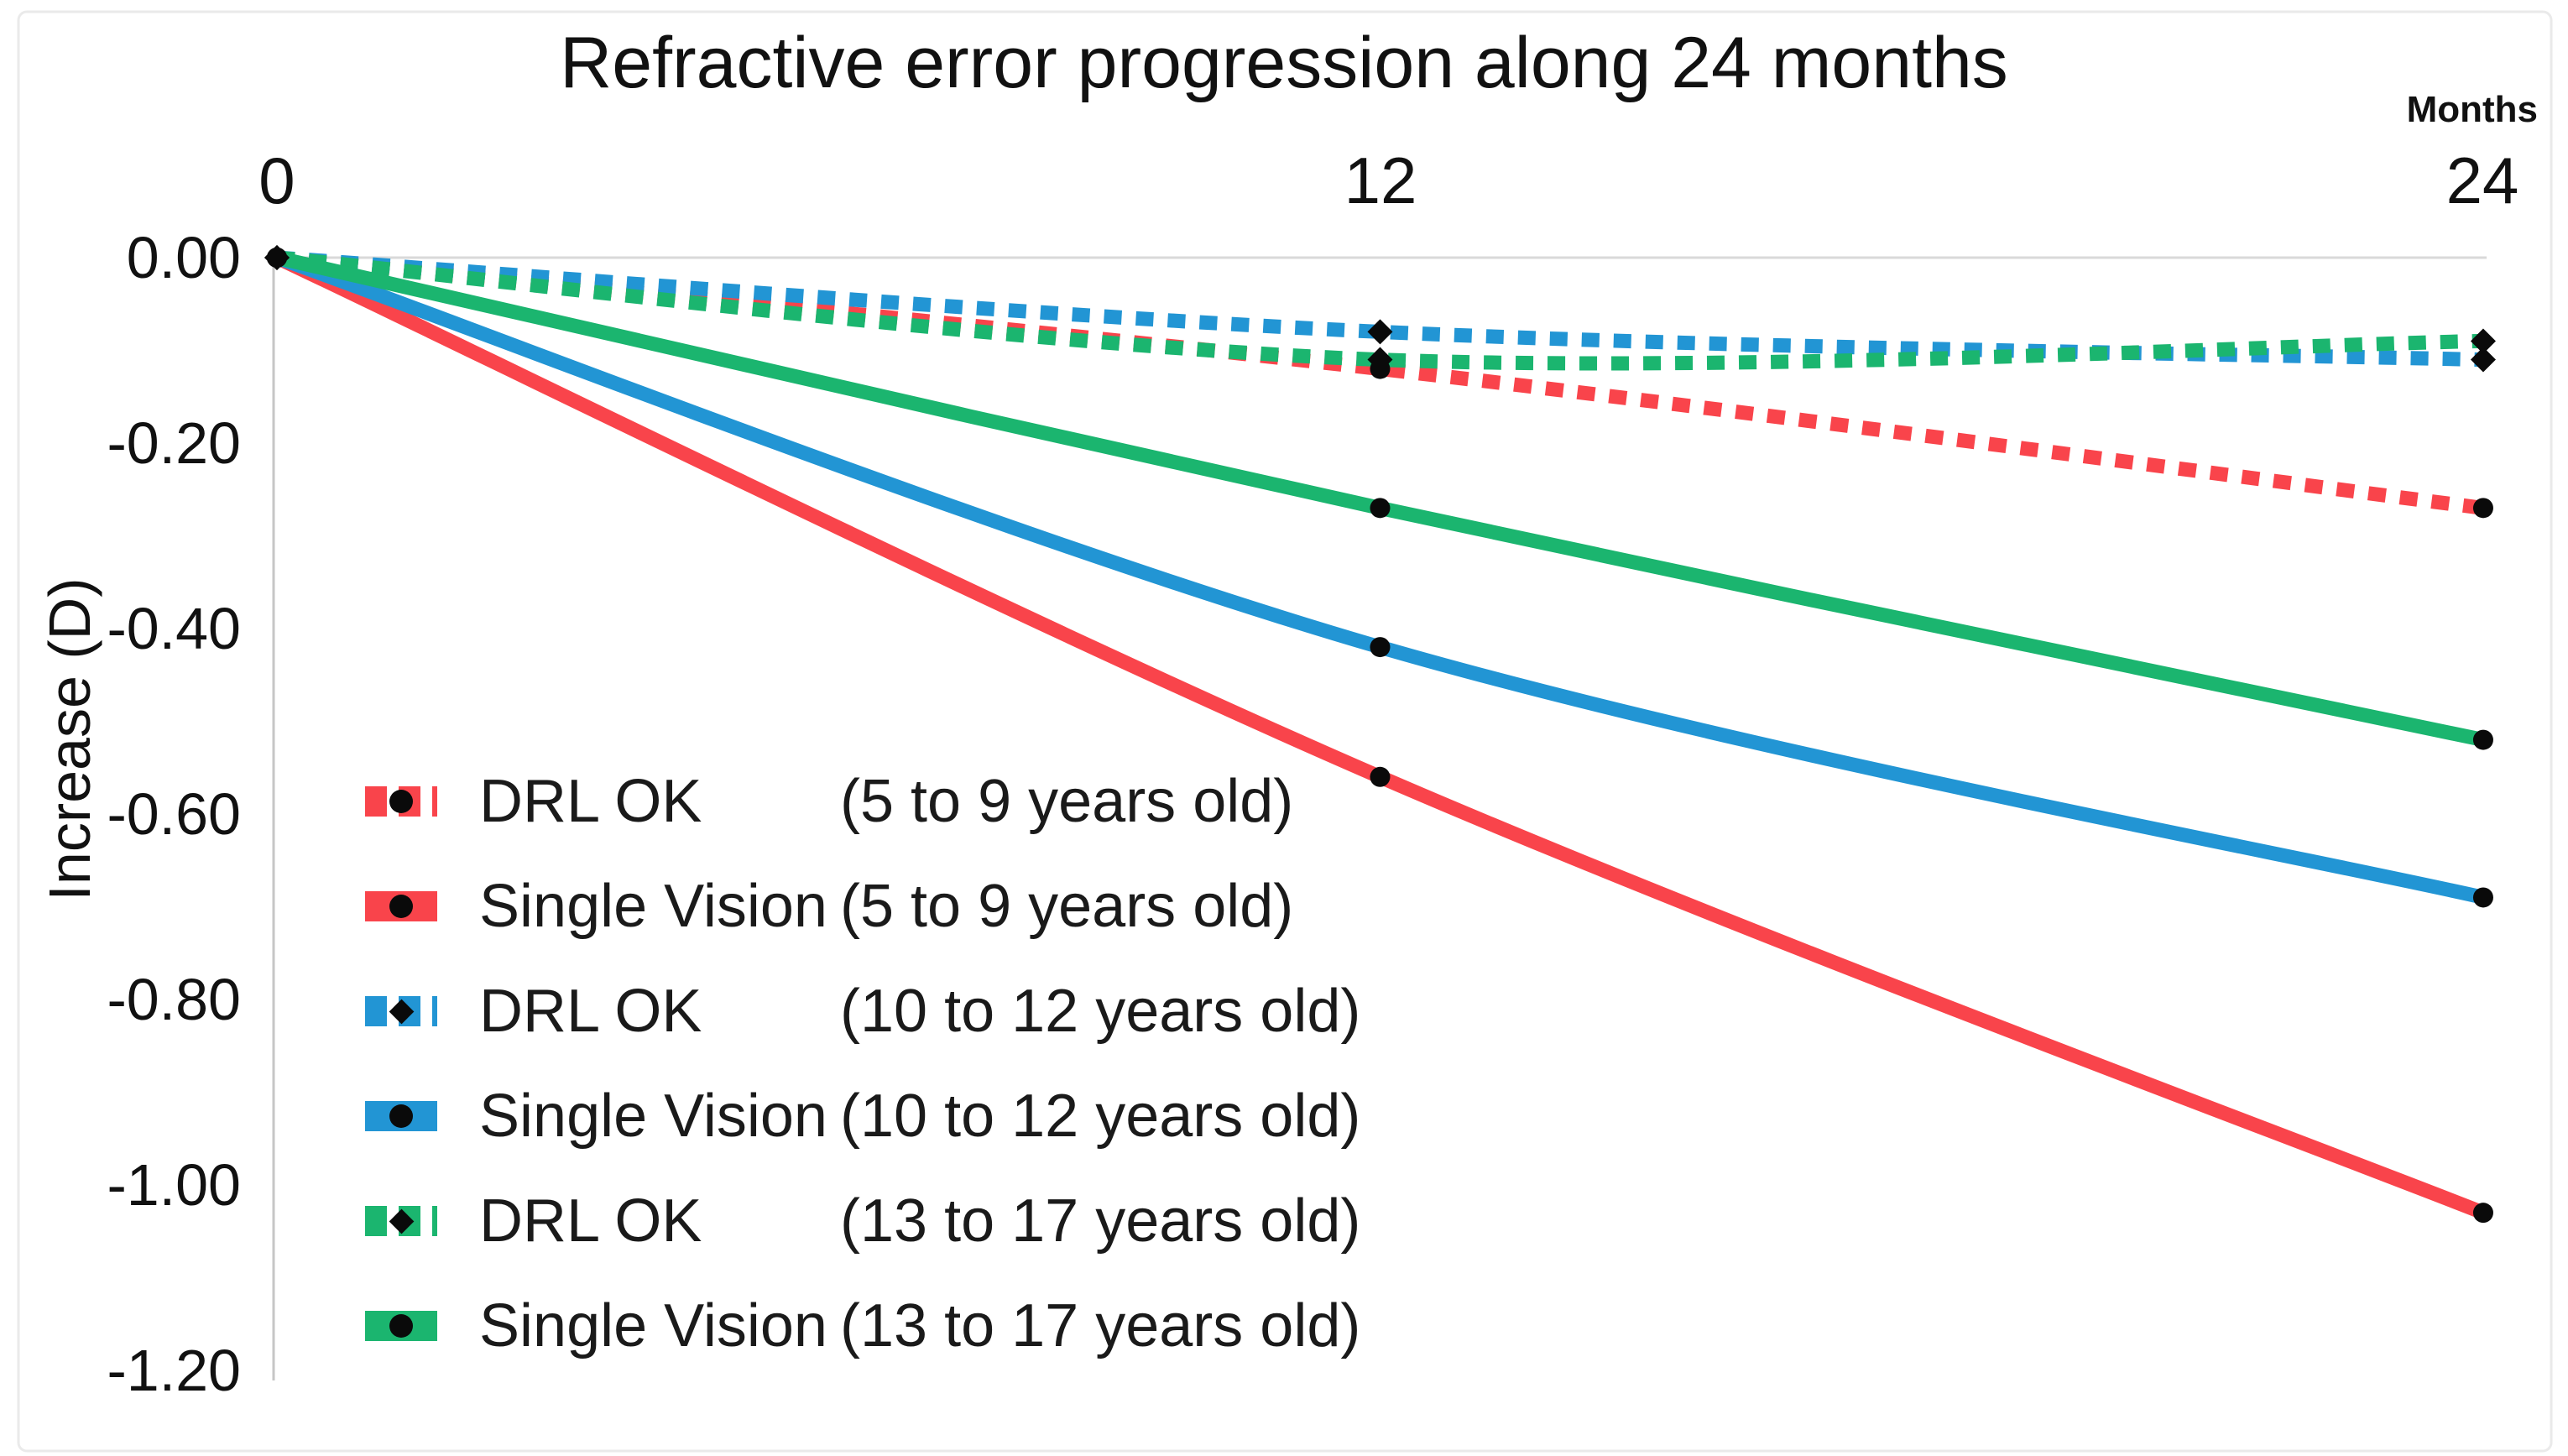 This screenshot has width=2568, height=1456. What do you see at coordinates (174, 1185) in the screenshot?
I see `y-tick--1.00: -1.00` at bounding box center [174, 1185].